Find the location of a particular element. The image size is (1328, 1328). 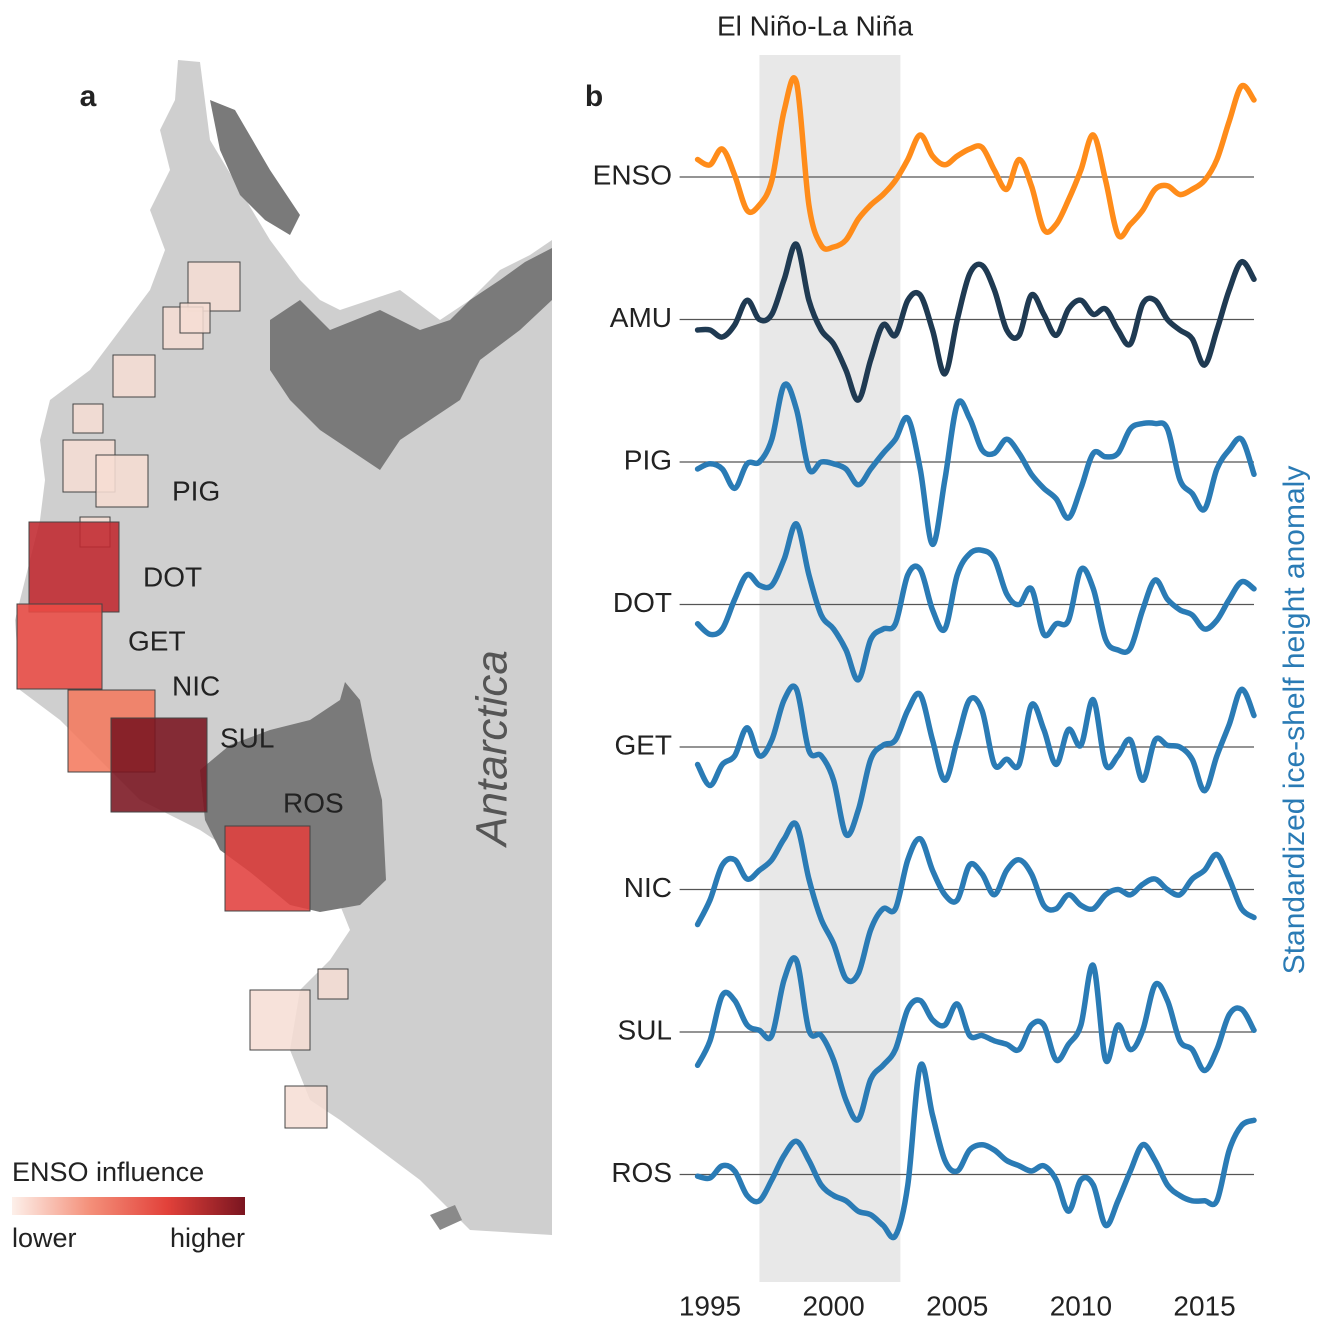

series-label: PIG is located at coordinates (648, 459).